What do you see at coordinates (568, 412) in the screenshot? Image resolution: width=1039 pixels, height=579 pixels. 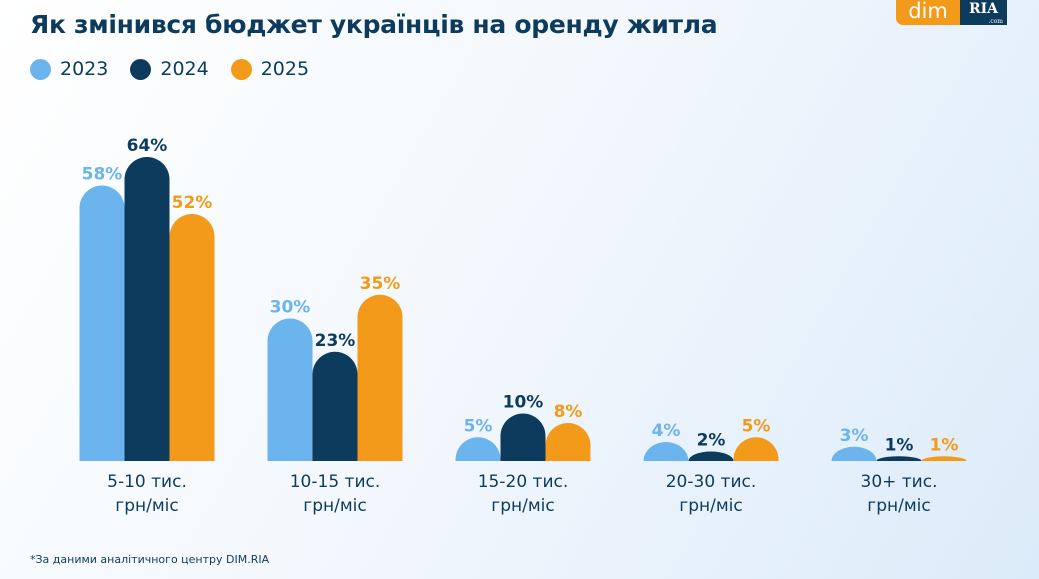 I see `data-label: 8%` at bounding box center [568, 412].